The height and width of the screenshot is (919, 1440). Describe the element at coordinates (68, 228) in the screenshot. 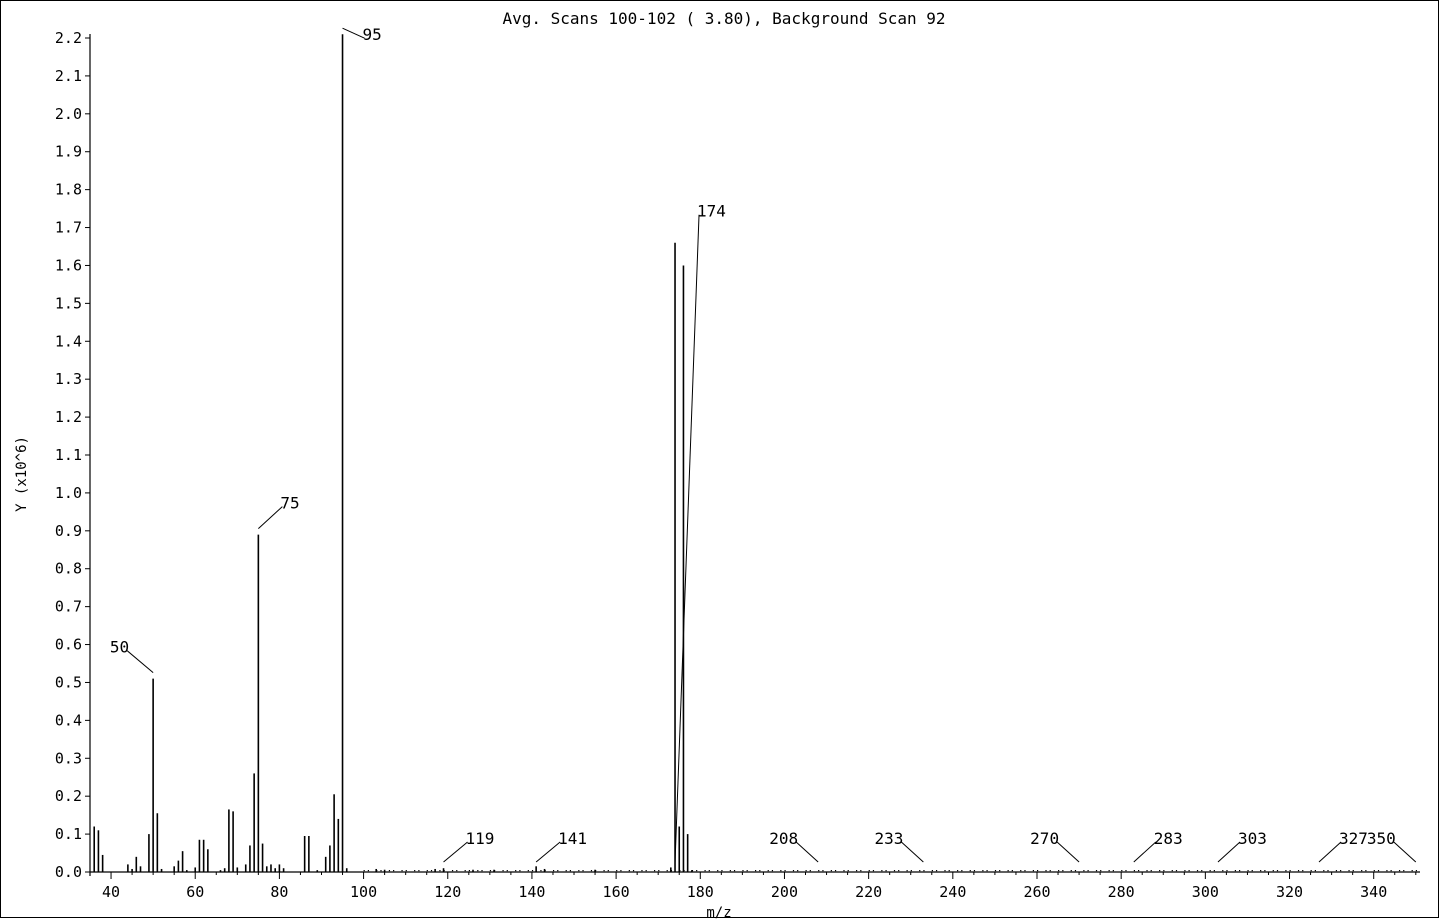

I see `y-tick-label: 1.7` at that location.